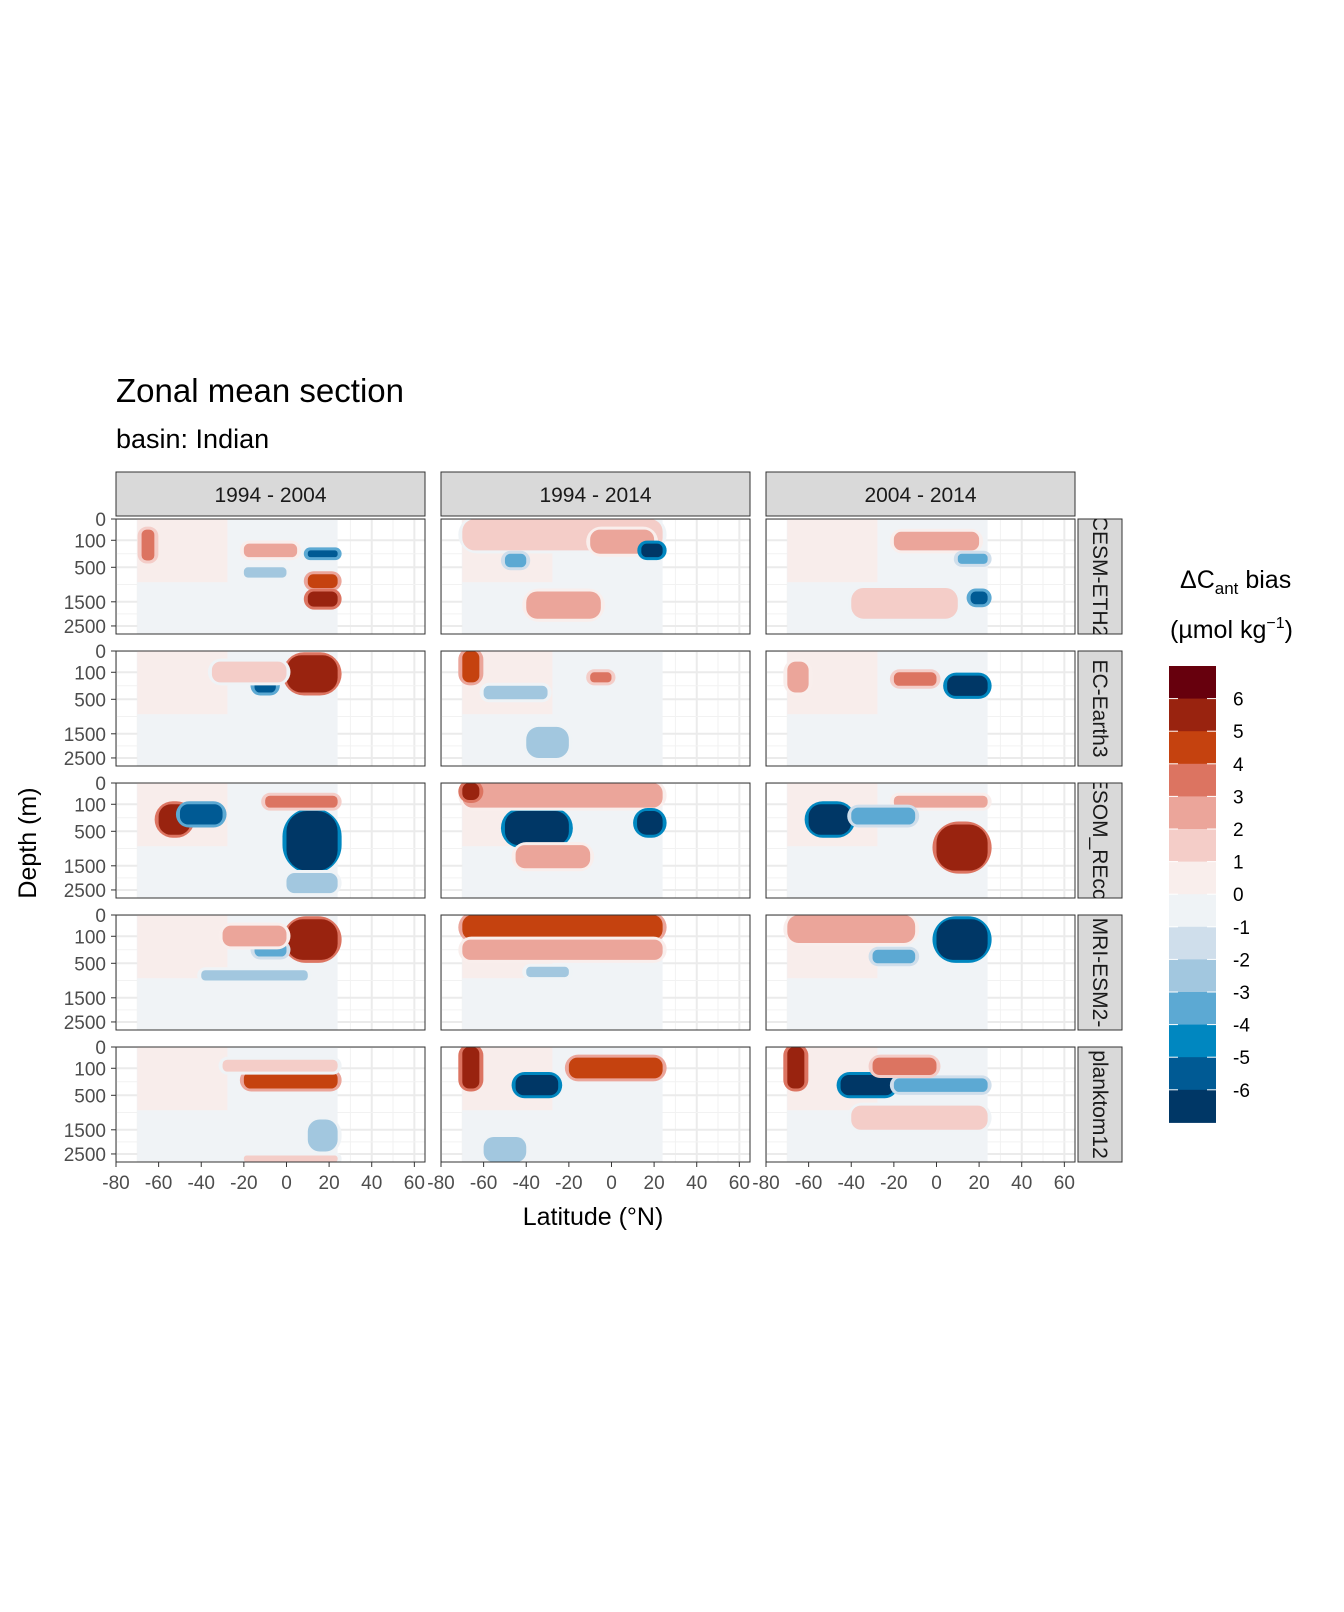 Image resolution: width=1344 pixels, height=1612 pixels. I want to click on column-strip, so click(595, 494).